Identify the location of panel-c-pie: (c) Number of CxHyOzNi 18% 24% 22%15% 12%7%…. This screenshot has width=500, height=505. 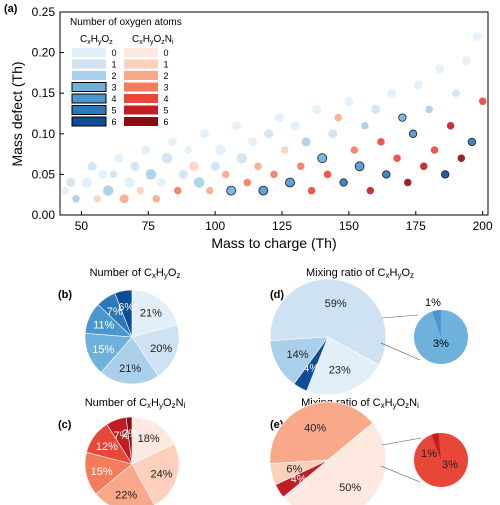
(122, 451).